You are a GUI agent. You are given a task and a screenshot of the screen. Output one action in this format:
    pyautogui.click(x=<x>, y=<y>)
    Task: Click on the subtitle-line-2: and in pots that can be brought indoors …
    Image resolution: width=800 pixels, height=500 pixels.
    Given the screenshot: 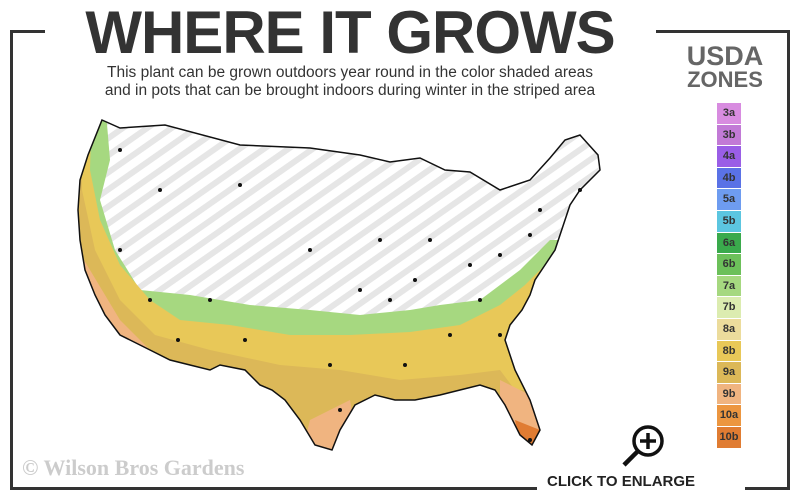 What is the action you would take?
    pyautogui.click(x=350, y=90)
    